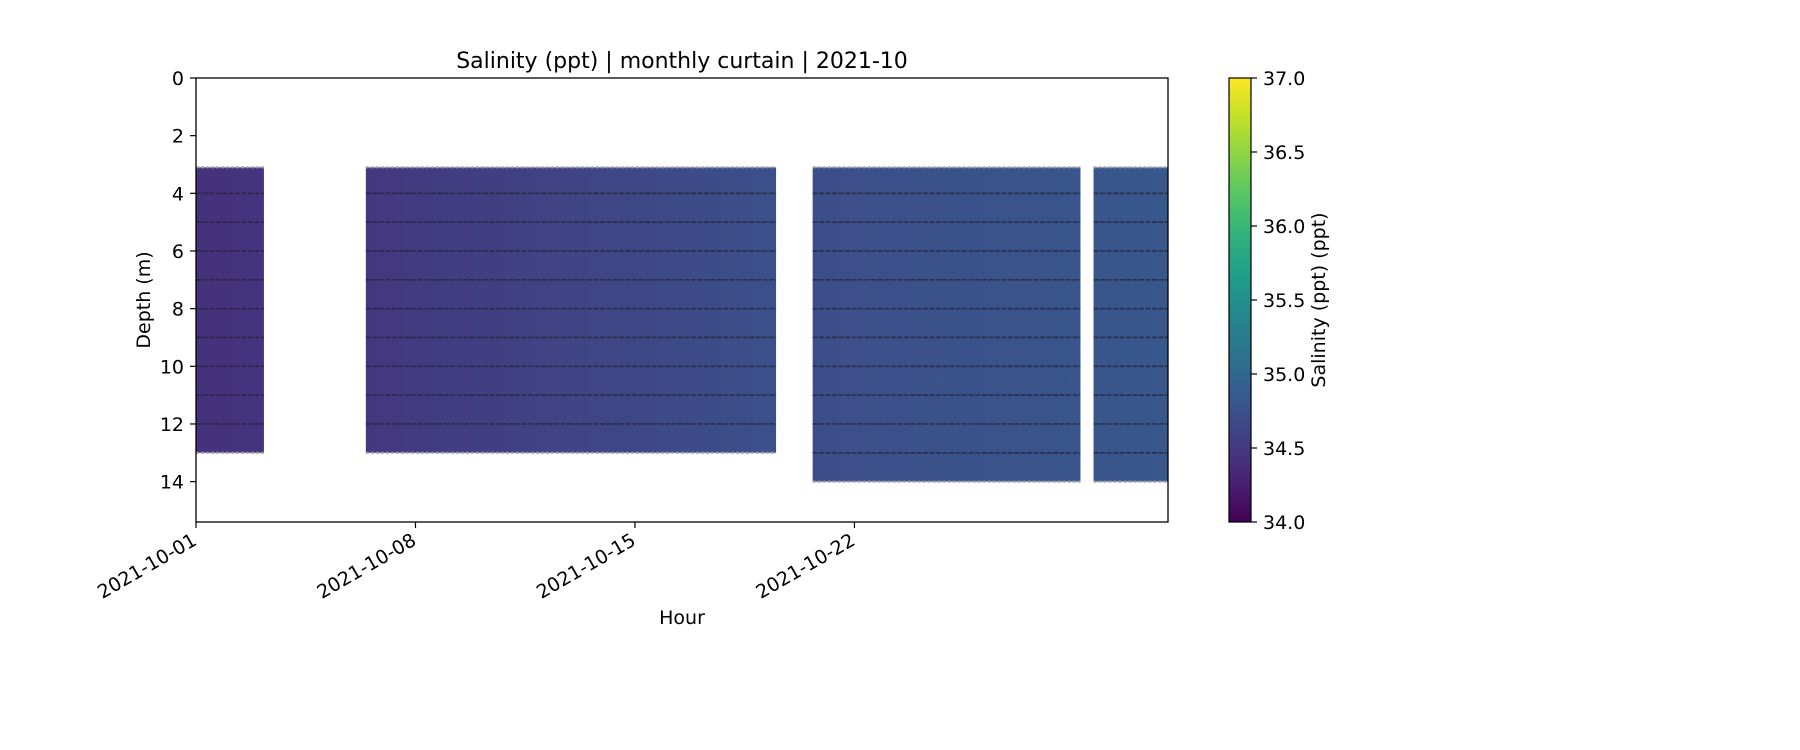  Describe the element at coordinates (178, 194) in the screenshot. I see `y-tick-label: 4` at that location.